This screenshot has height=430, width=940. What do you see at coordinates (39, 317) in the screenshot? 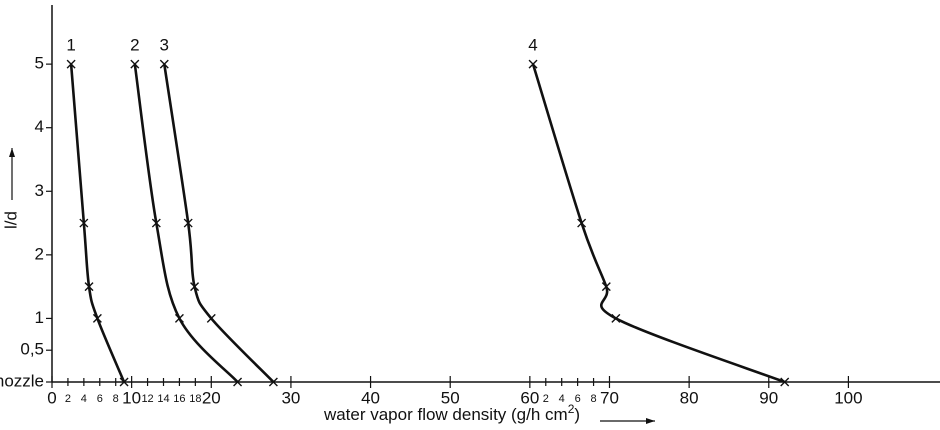
I see `y-tick-label: 1` at bounding box center [39, 317].